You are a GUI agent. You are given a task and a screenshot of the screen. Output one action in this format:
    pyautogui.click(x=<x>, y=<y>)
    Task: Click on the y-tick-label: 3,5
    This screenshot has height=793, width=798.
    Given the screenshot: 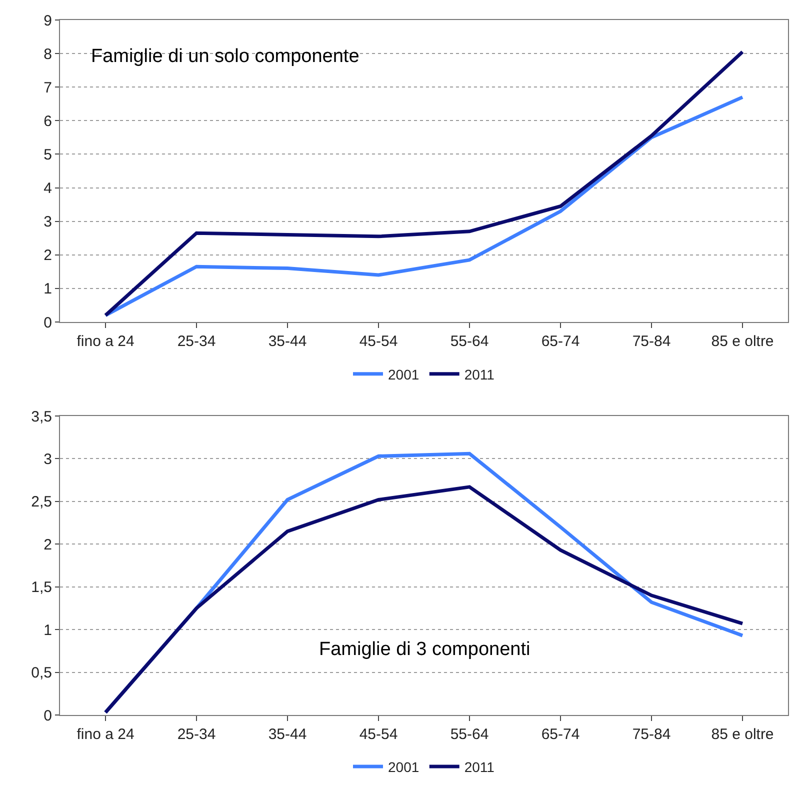 What is the action you would take?
    pyautogui.click(x=41, y=417)
    